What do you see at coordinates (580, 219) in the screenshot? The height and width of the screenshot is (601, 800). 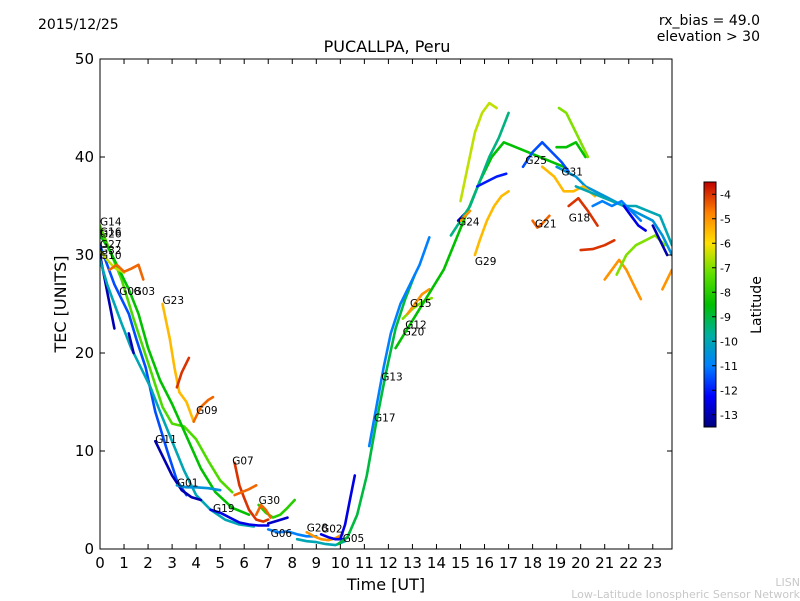 I see `satellite-label-g18: G18` at bounding box center [580, 219].